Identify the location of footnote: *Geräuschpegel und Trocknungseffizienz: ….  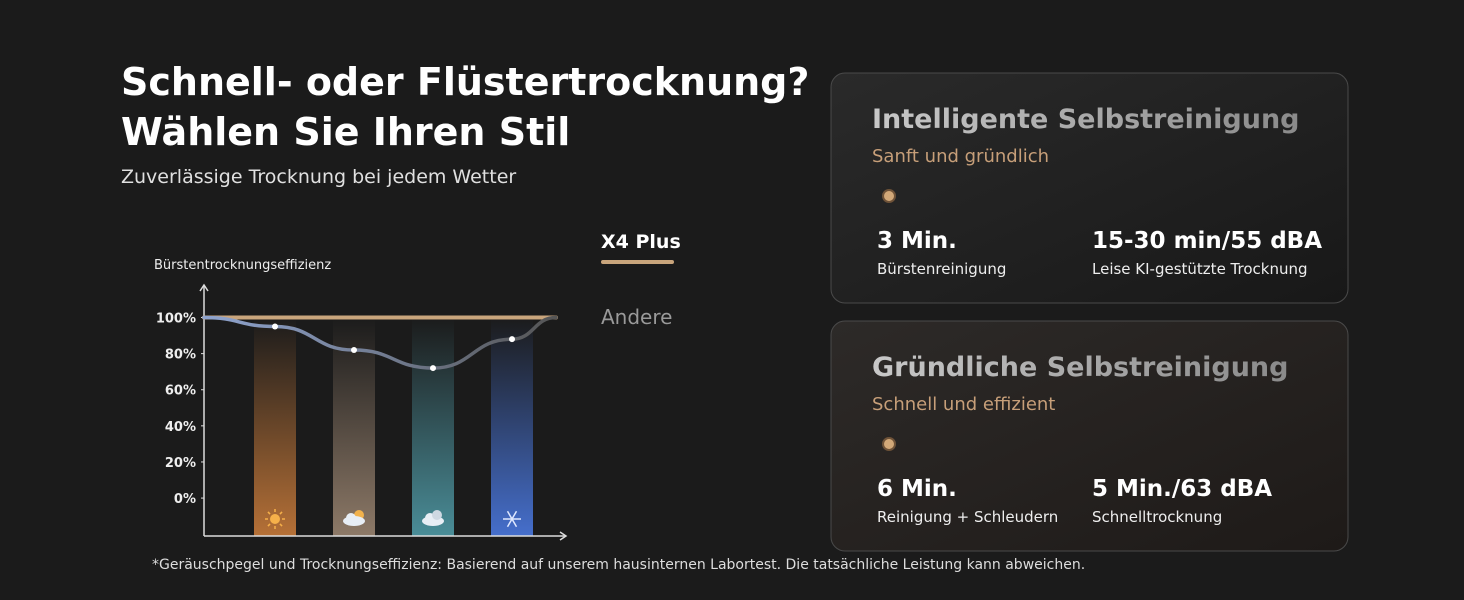
(618, 565).